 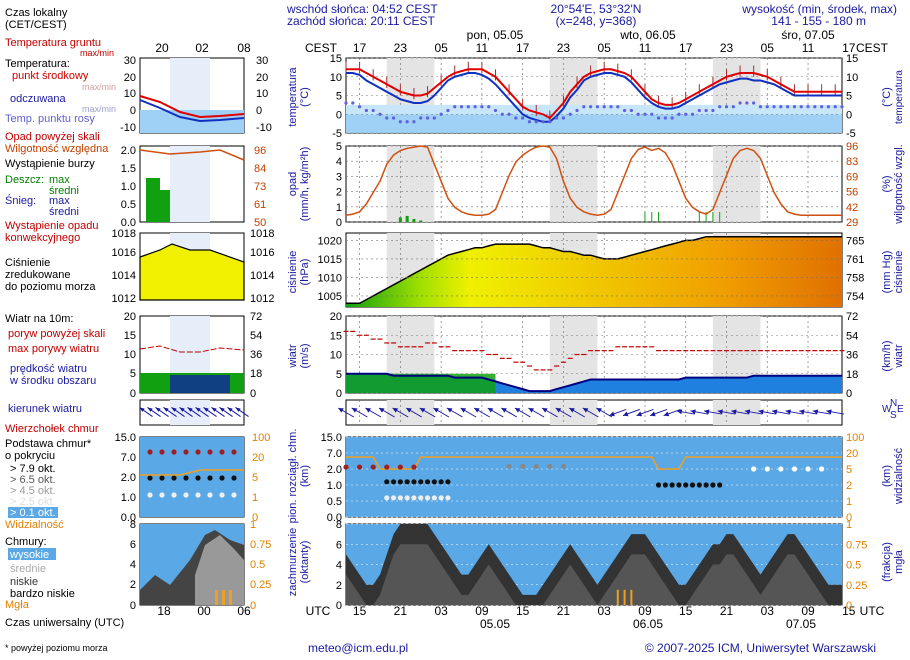 I want to click on cb-tick: 0.0, so click(x=334, y=518).